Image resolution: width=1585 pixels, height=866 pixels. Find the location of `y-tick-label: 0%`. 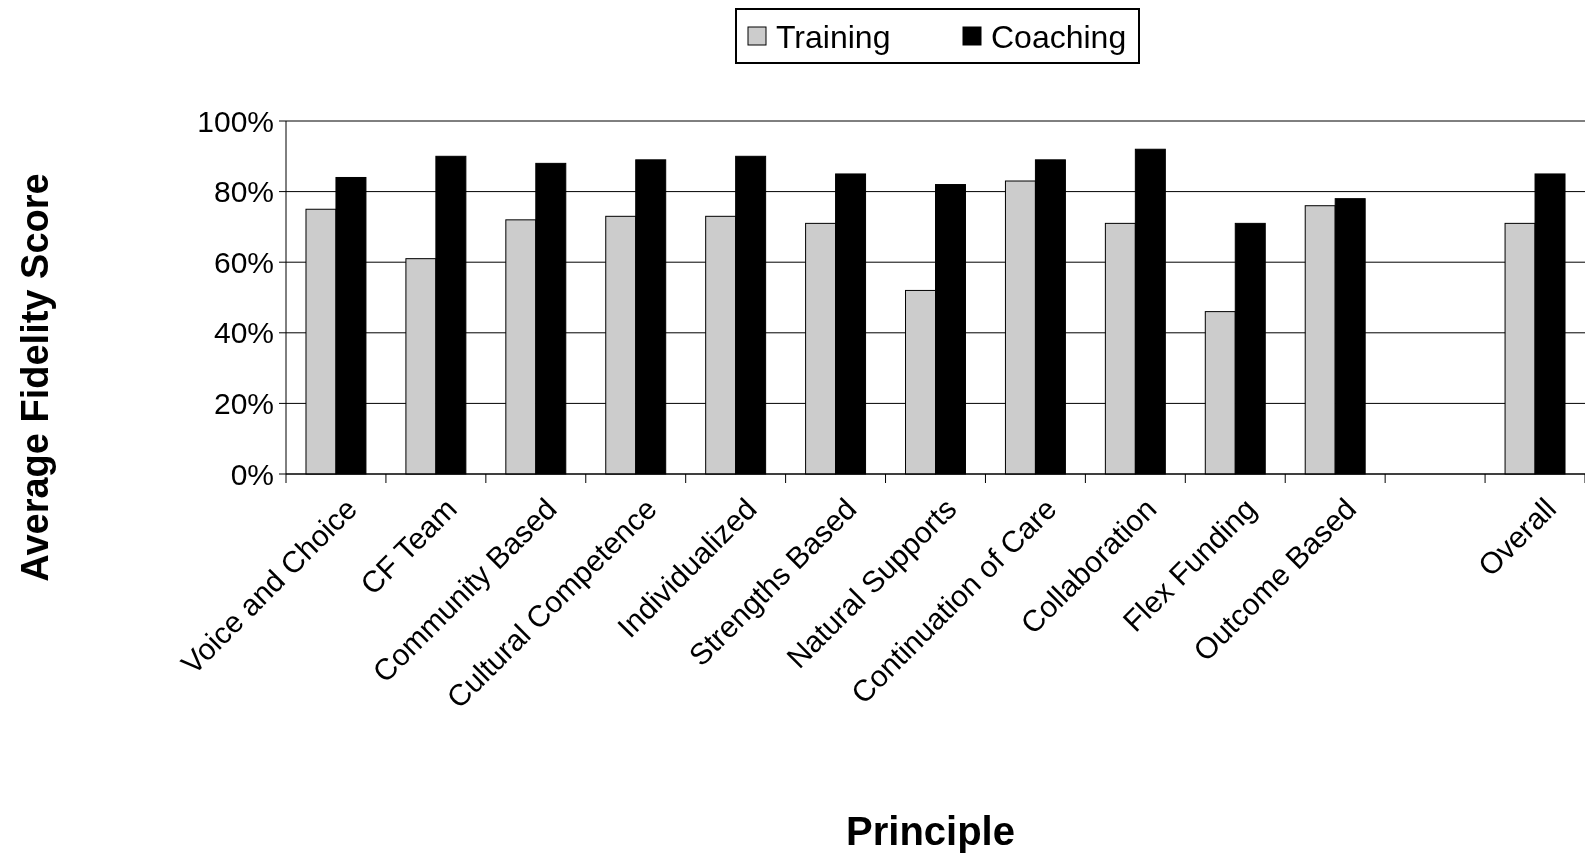

y-tick-label: 0% is located at coordinates (252, 474).